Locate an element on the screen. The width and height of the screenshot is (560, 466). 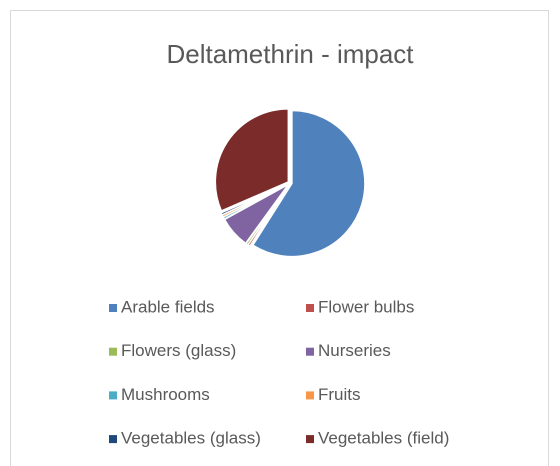
chart-title: Deltamethrin - impact is located at coordinates (290, 54).